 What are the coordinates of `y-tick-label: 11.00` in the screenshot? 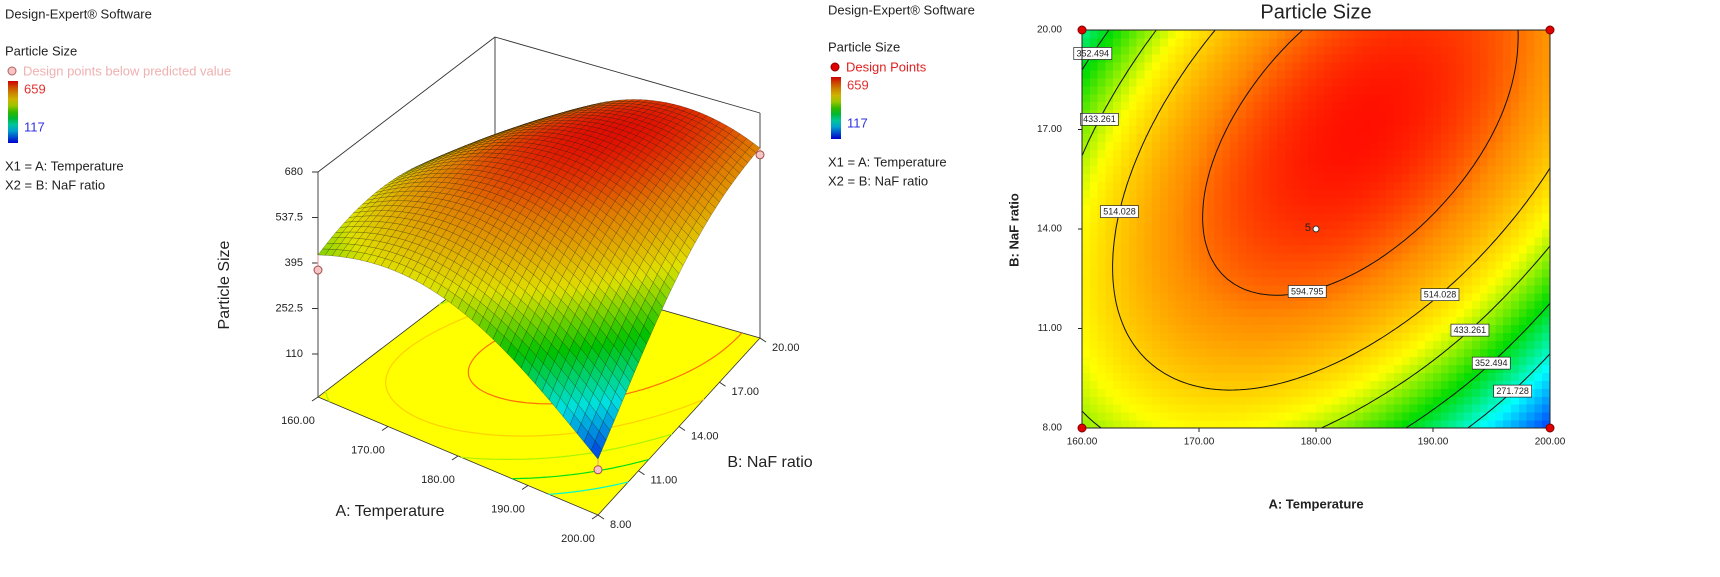 It's located at (1050, 328).